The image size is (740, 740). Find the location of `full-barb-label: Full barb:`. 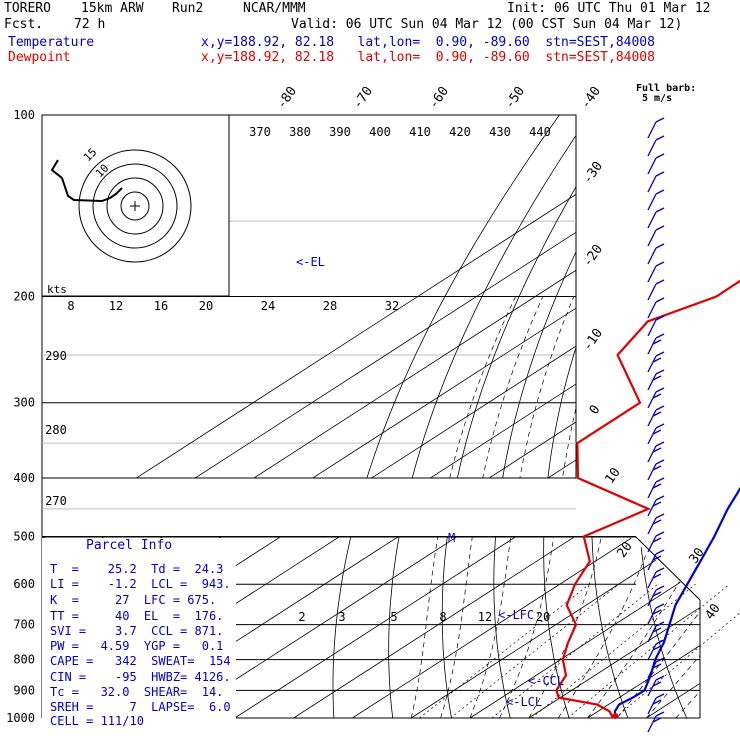

full-barb-label: Full barb: is located at coordinates (666, 88).